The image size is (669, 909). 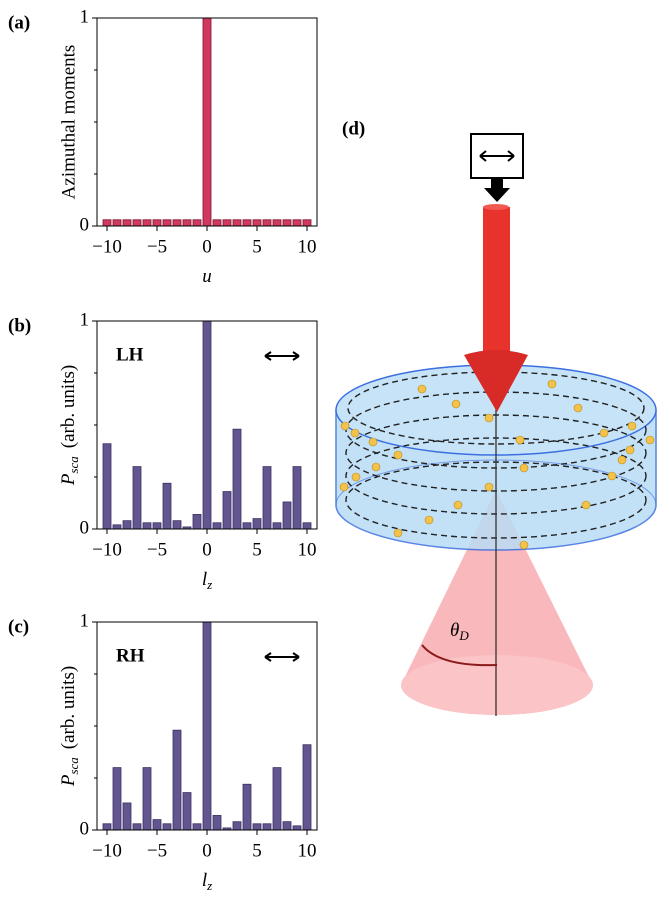 What do you see at coordinates (463, 635) in the screenshot?
I see `subscript: D` at bounding box center [463, 635].